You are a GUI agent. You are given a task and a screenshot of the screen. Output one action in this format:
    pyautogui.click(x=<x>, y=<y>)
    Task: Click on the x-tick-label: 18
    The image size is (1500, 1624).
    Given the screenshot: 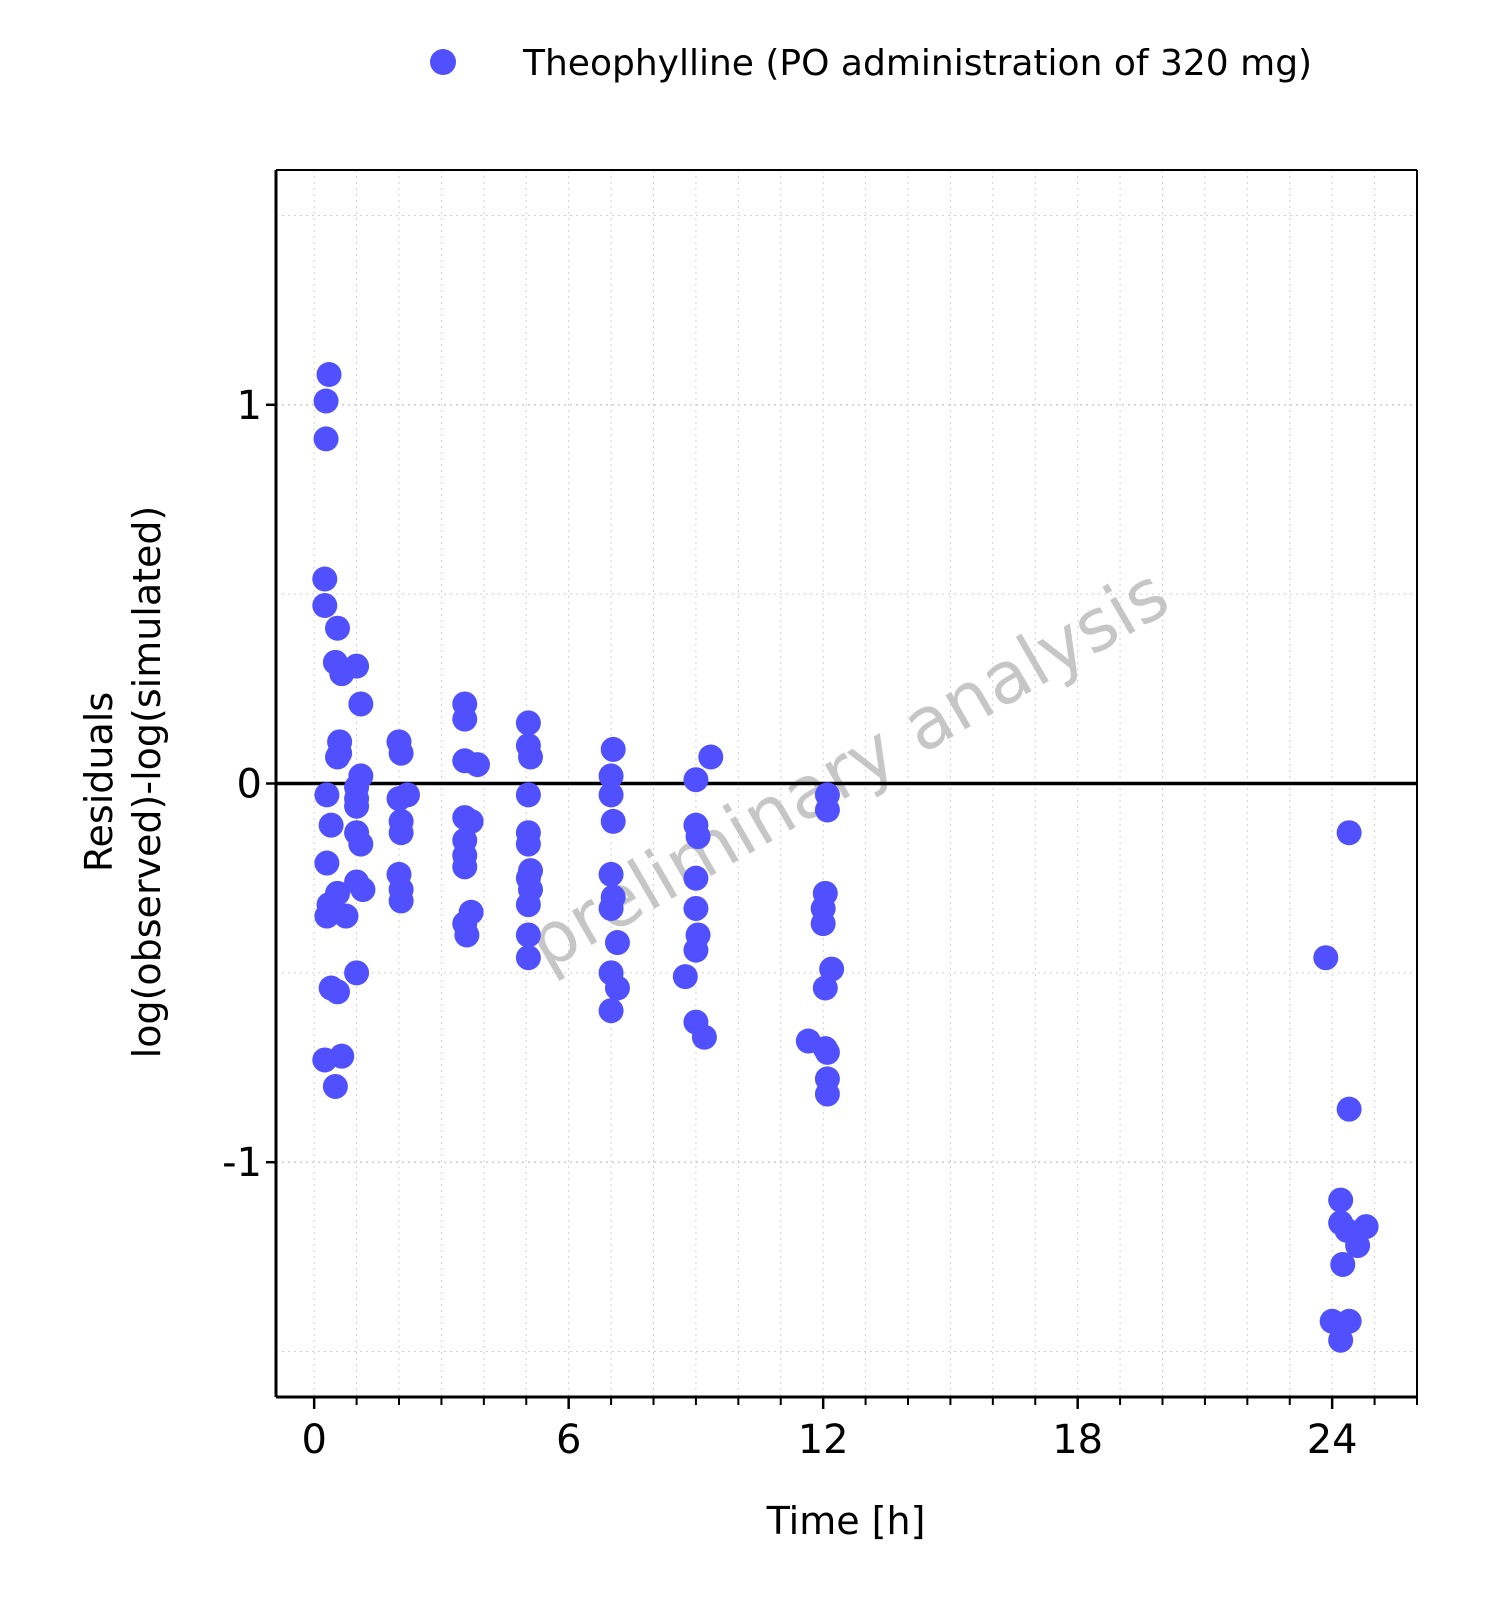 What is the action you would take?
    pyautogui.click(x=1077, y=1440)
    